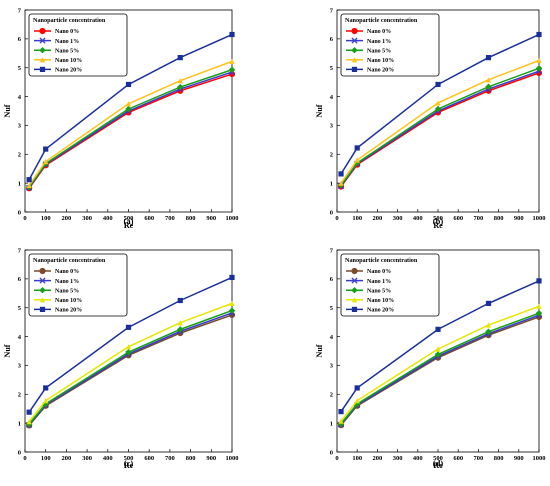  What do you see at coordinates (87, 458) in the screenshot?
I see `x-tick-label: 300` at bounding box center [87, 458].